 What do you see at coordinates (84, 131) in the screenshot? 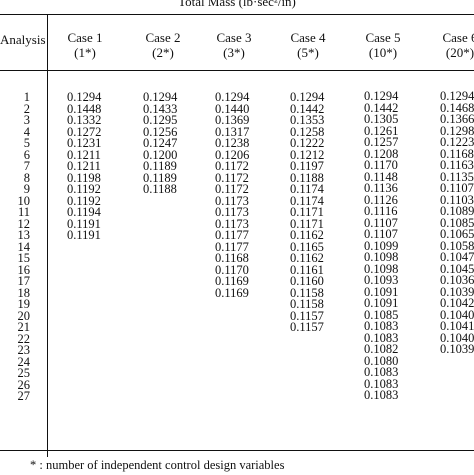
I see `mass-value: 0.1272` at bounding box center [84, 131].